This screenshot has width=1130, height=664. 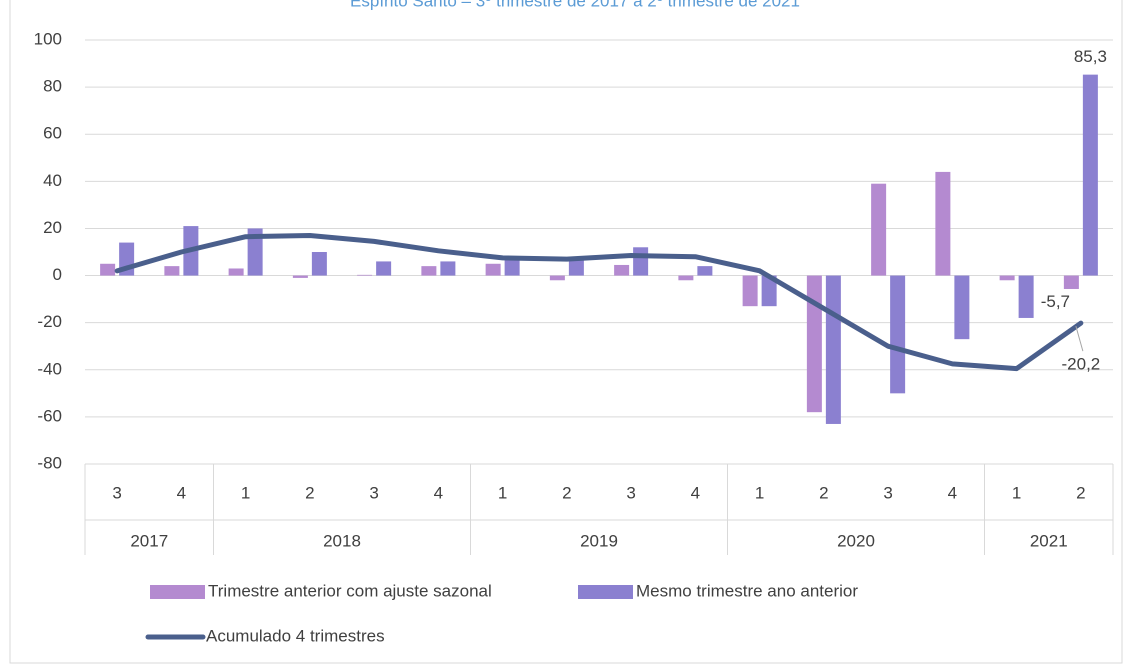 I want to click on group-label: 2017, so click(x=149, y=540).